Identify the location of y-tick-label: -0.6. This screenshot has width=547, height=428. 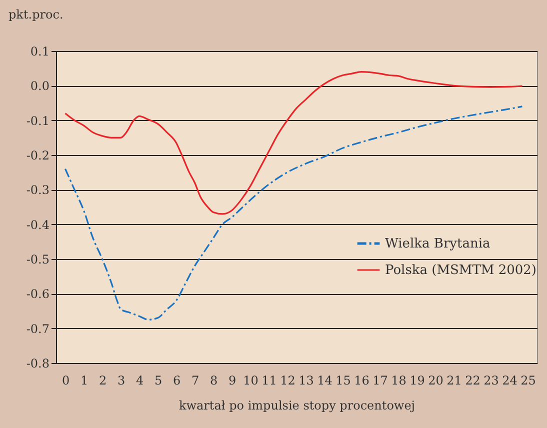
(38, 294).